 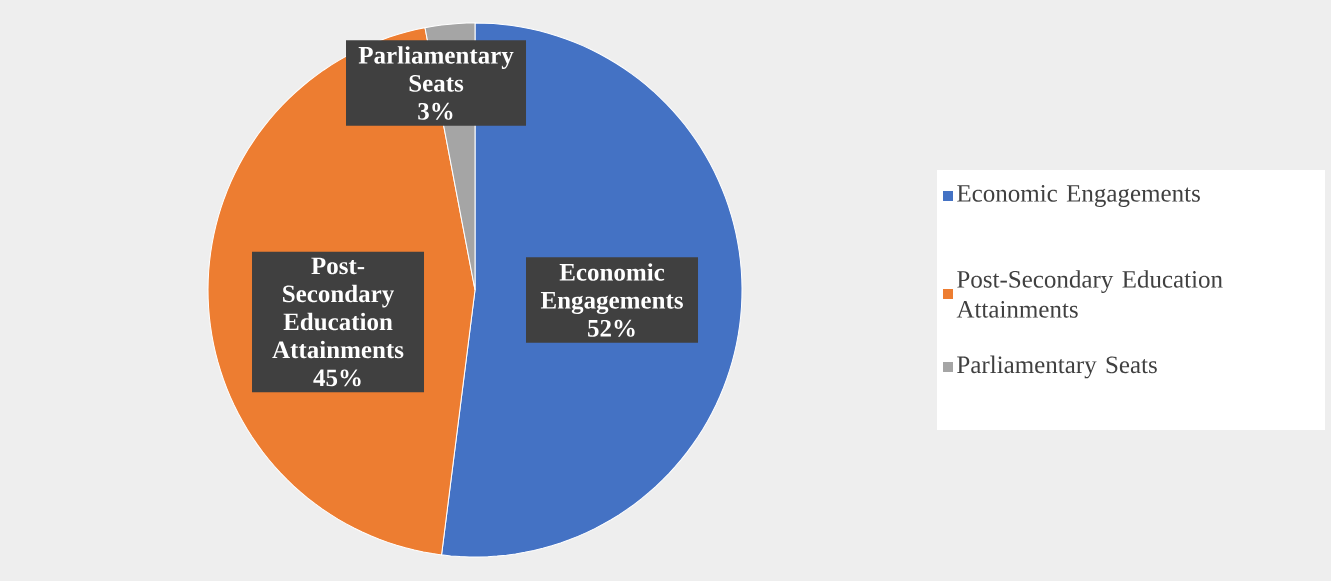 What do you see at coordinates (611, 289) in the screenshot?
I see `slice-label: Economic Engagements` at bounding box center [611, 289].